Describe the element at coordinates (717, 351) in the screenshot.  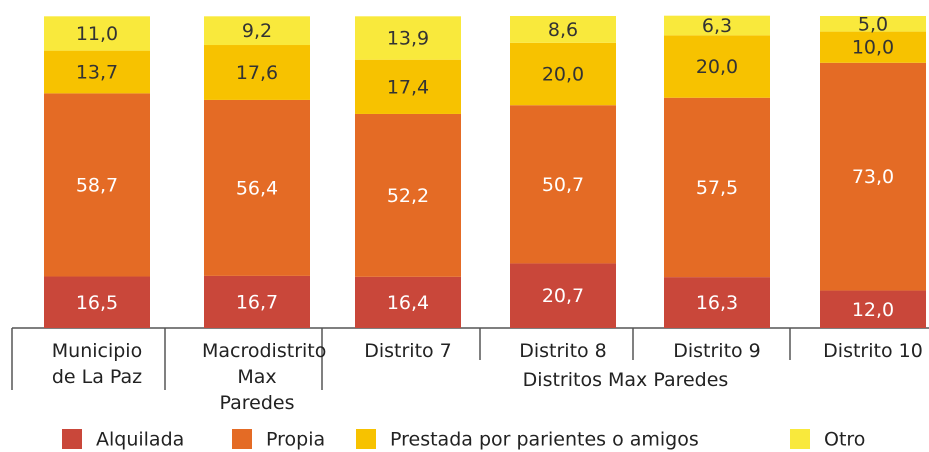
I see `x-tick-label: Distrito 9` at that location.